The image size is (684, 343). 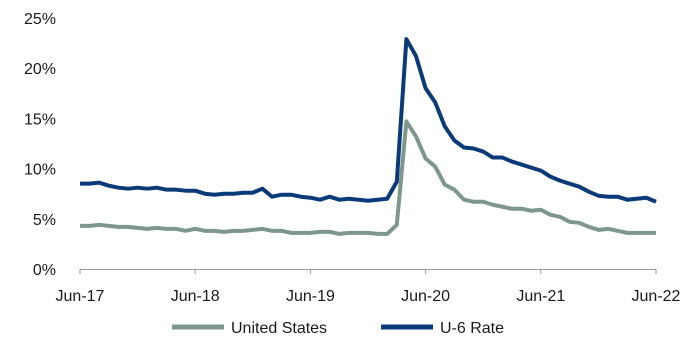 I want to click on legend-label: U-6 Rate, so click(x=472, y=328).